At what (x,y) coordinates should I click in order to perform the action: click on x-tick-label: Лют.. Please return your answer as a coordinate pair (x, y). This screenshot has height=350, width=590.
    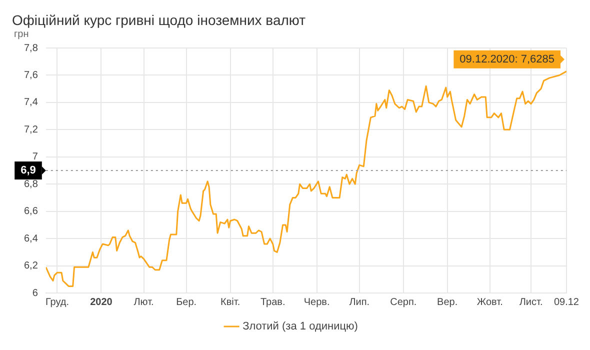
    Looking at the image, I should click on (144, 302).